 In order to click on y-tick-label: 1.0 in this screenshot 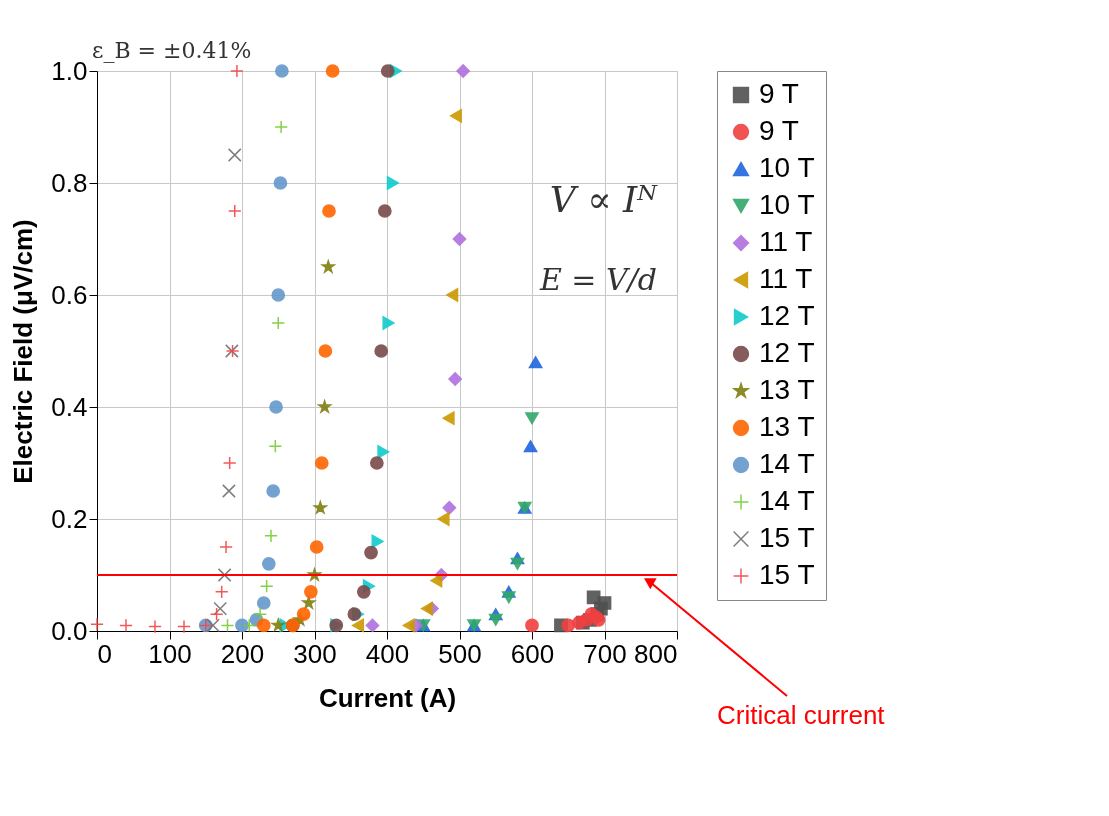, I will do `click(69, 70)`.